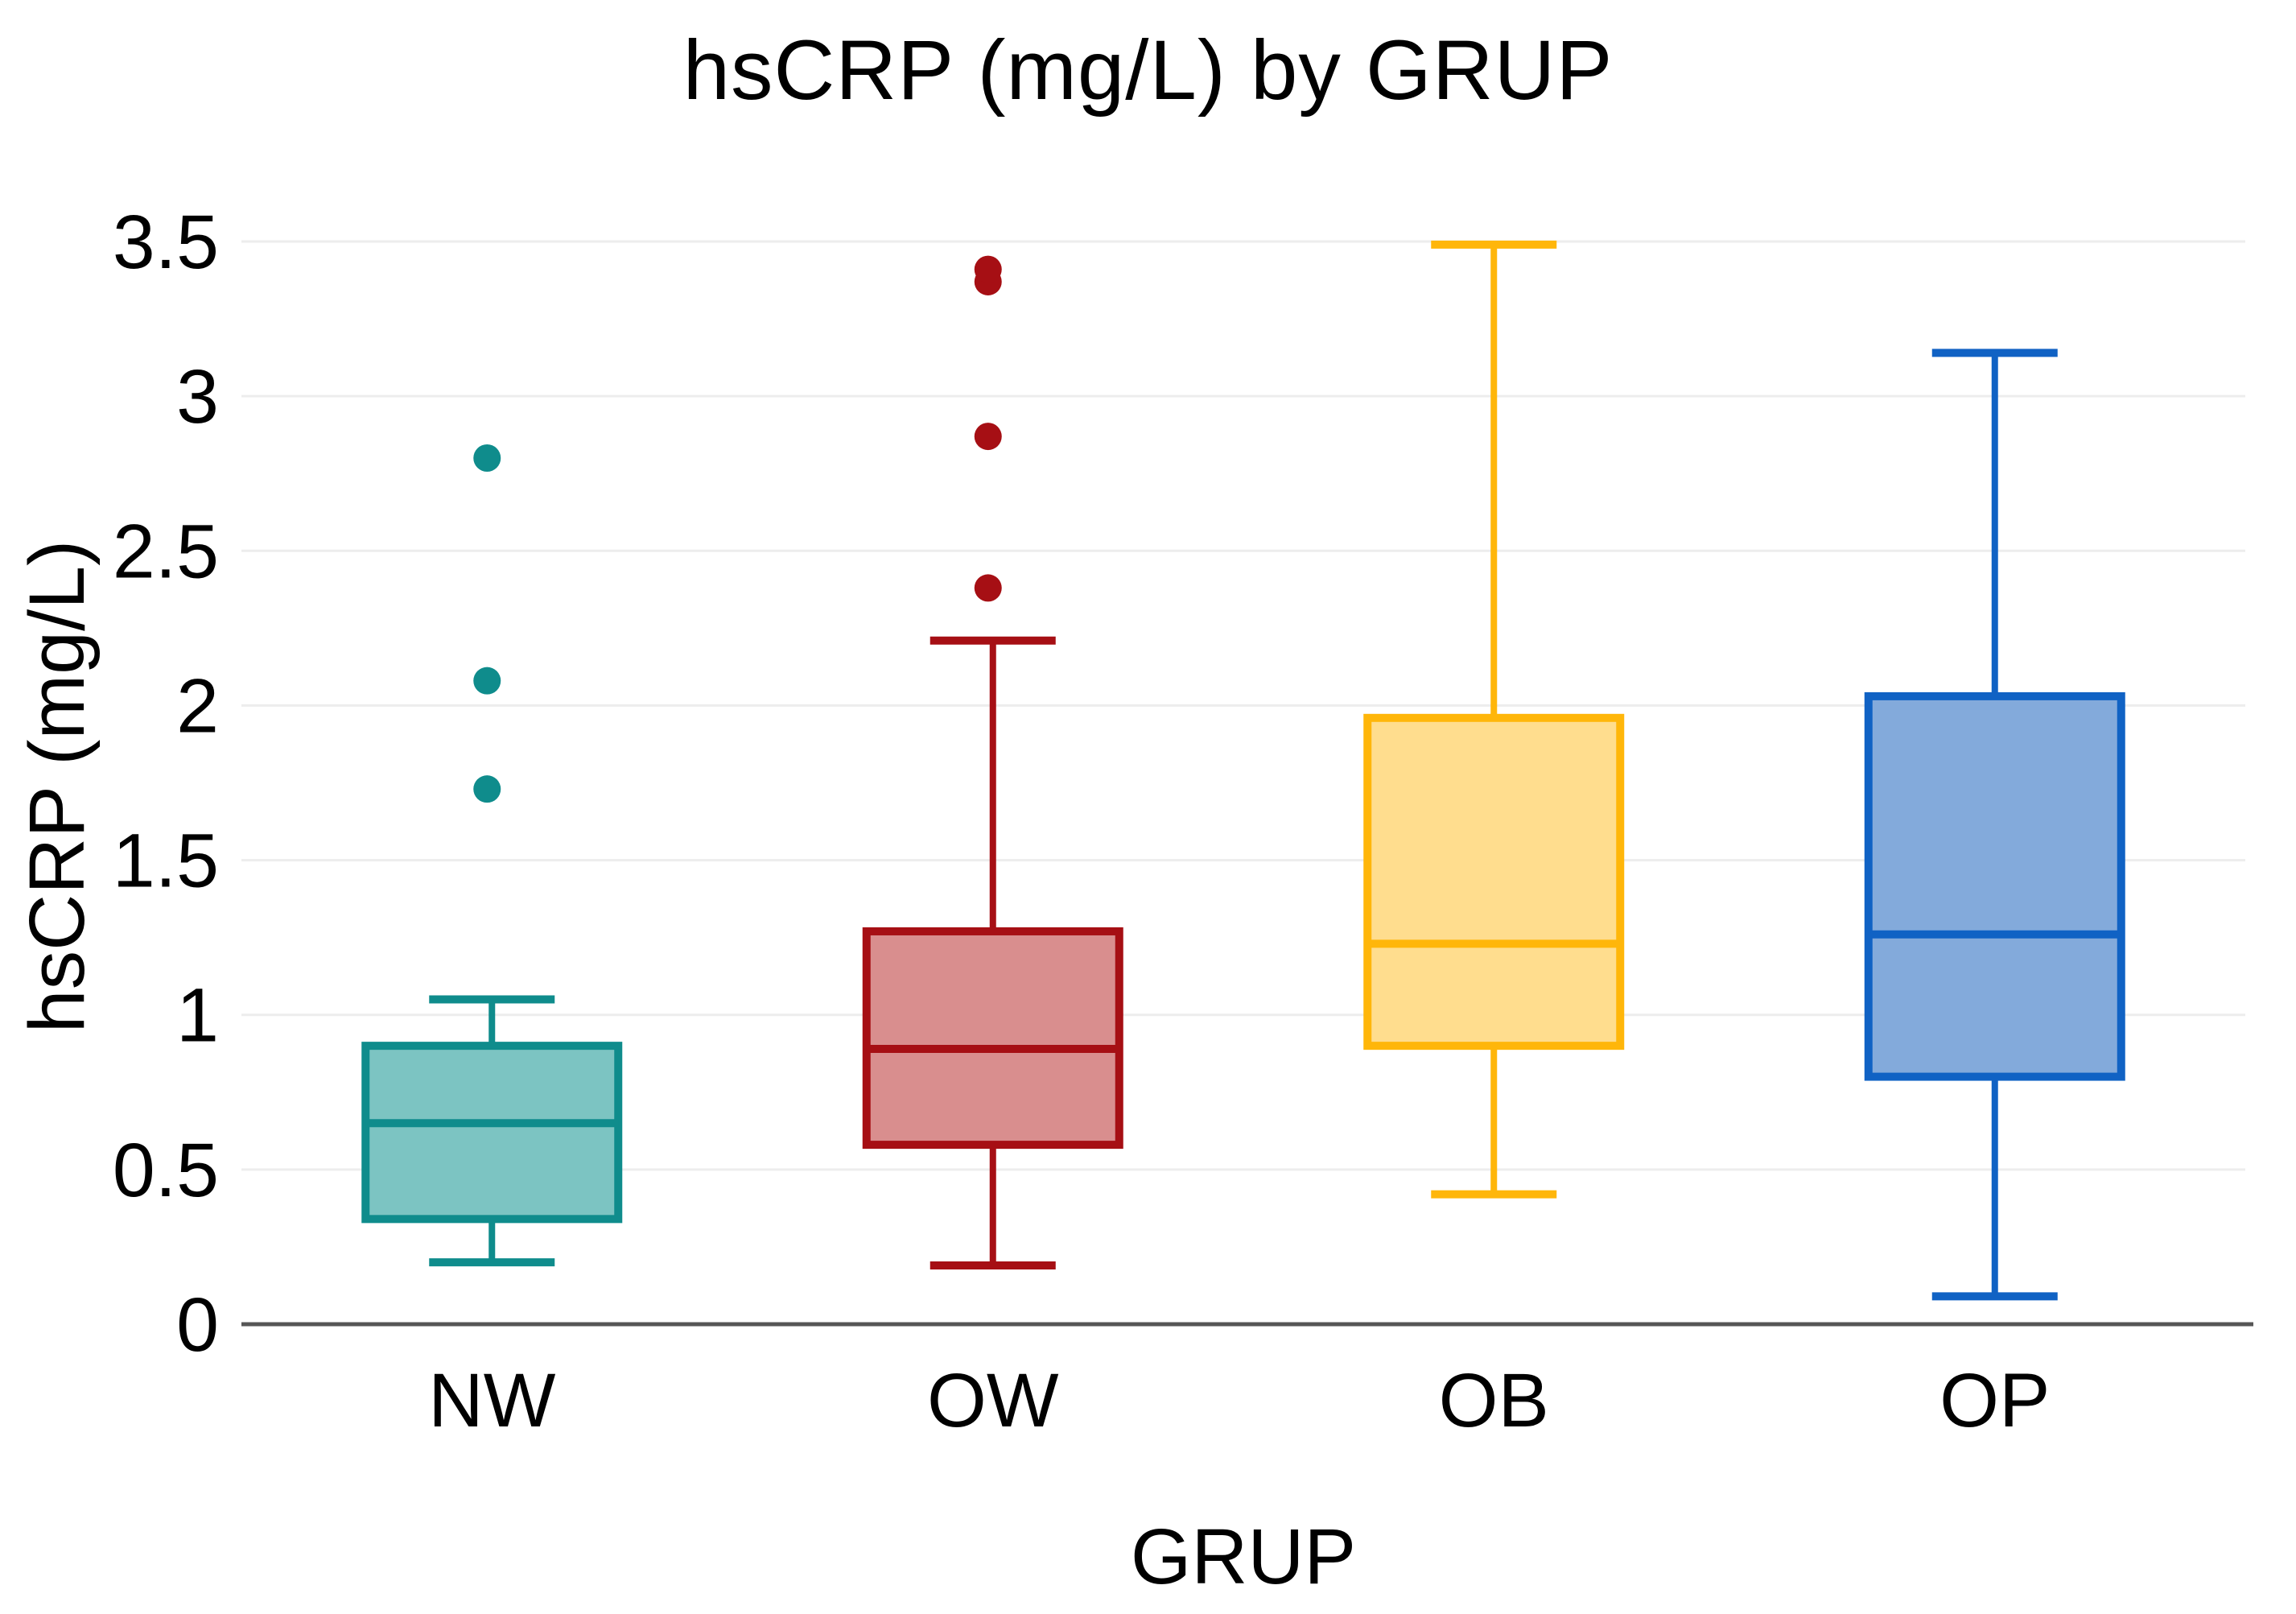 The height and width of the screenshot is (1614, 2296). Describe the element at coordinates (166, 861) in the screenshot. I see `y-tick-label: 1.5` at that location.